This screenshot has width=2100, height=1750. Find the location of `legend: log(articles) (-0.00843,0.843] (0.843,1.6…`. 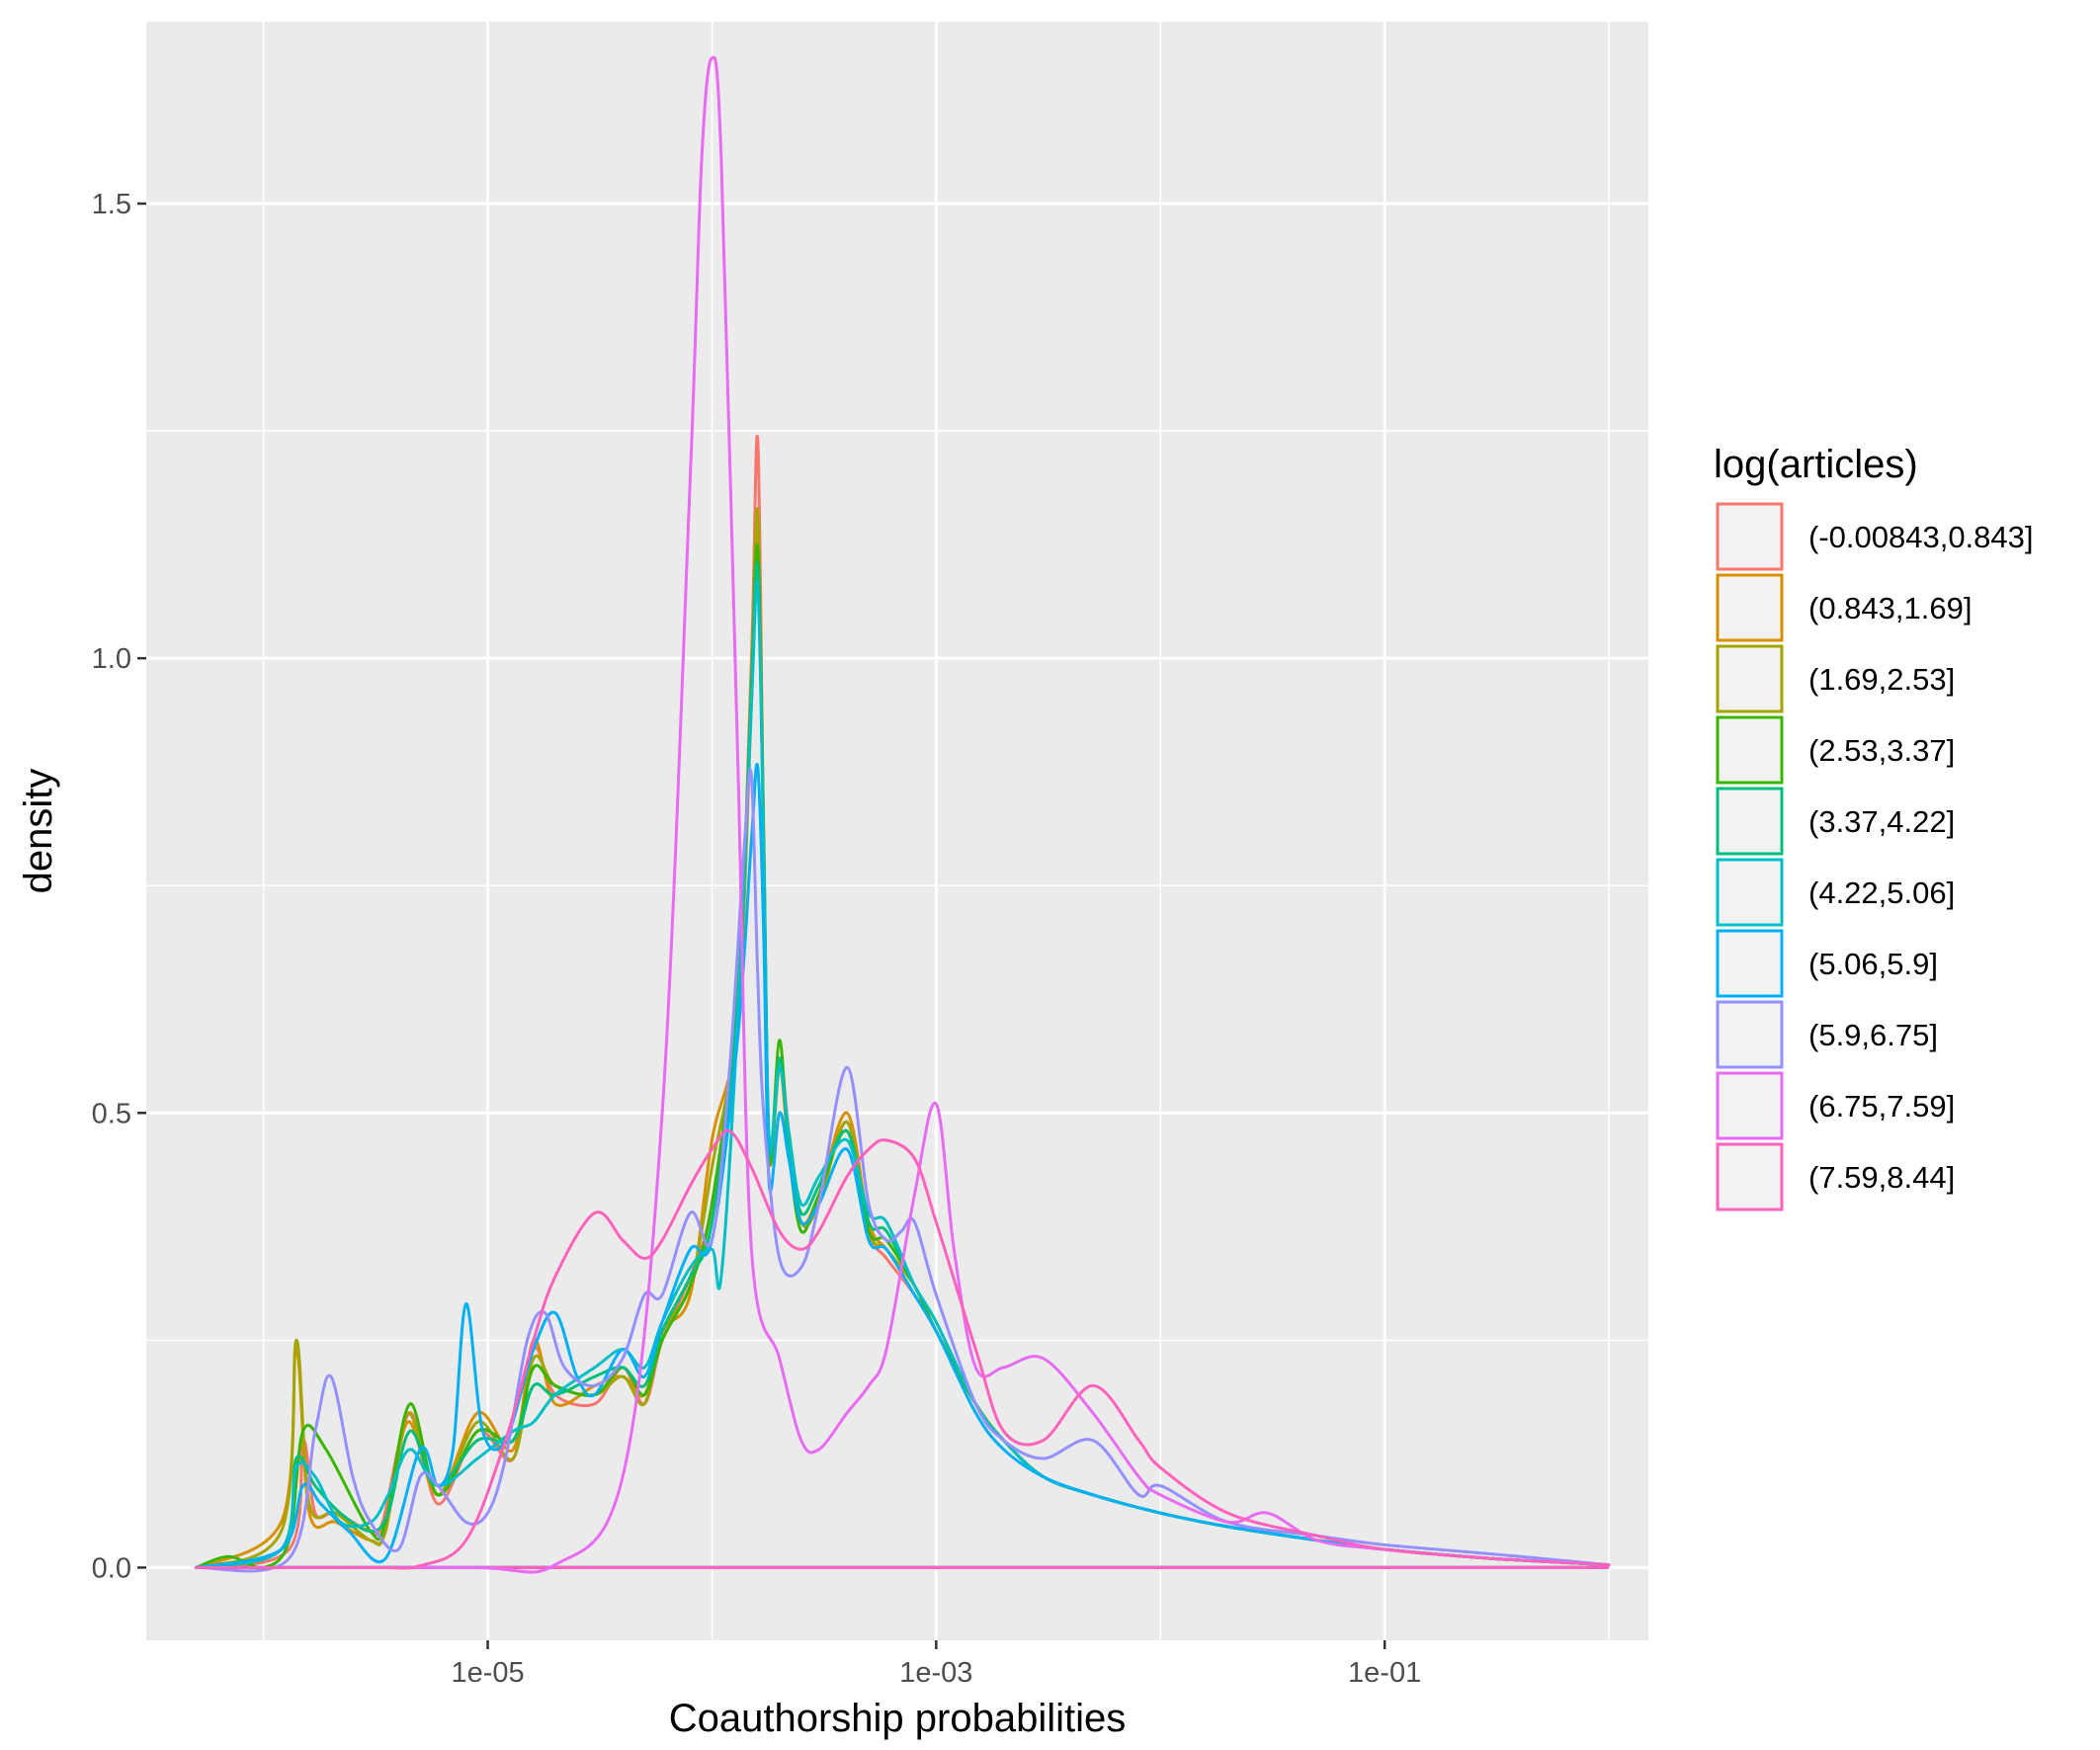

legend: log(articles) (-0.00843,0.843] (0.843,1.6… is located at coordinates (1874, 827).